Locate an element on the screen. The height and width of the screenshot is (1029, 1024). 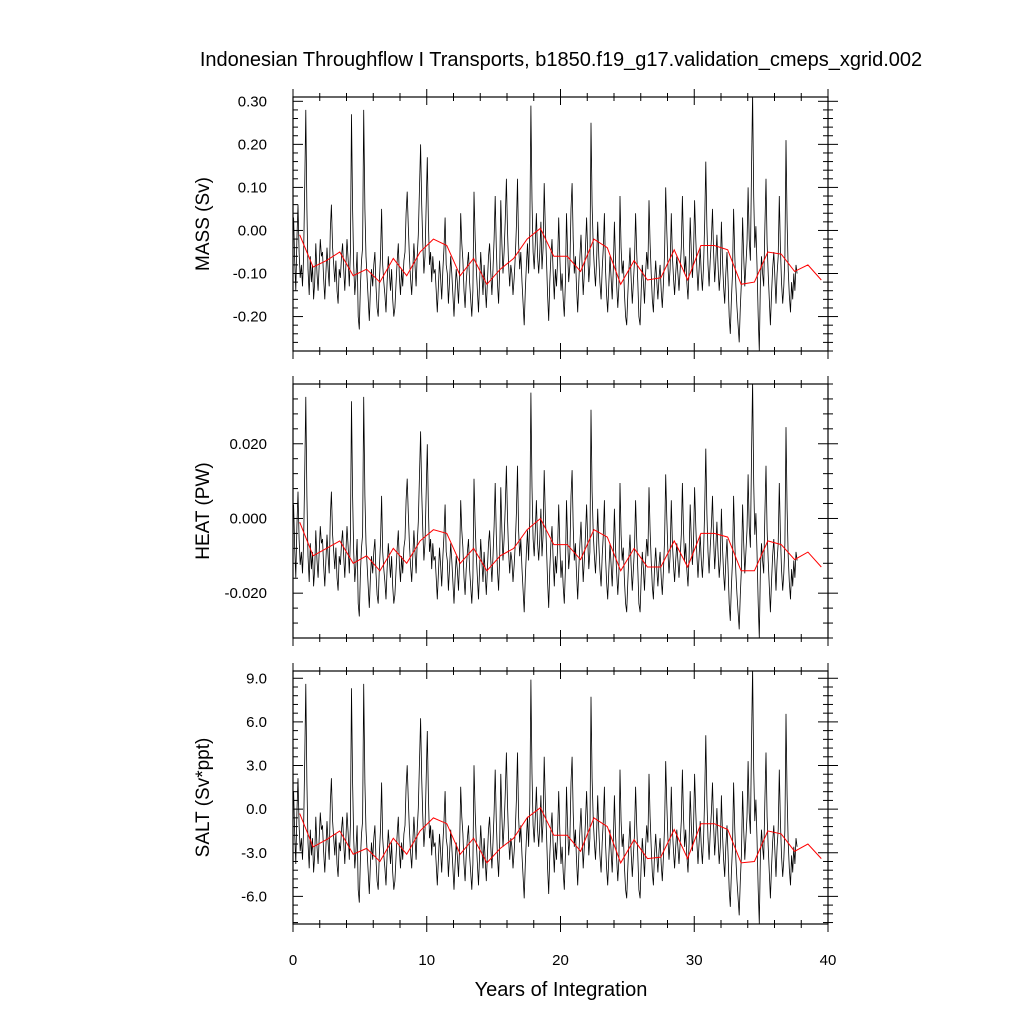
y-axis-label: MASS (Sv) is located at coordinates (203, 224).